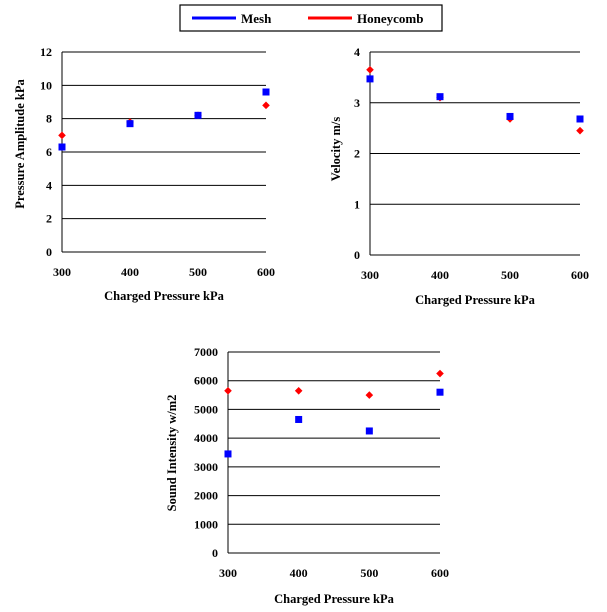 The image size is (607, 612). Describe the element at coordinates (206, 452) in the screenshot. I see `y-tick-labels: 0 1000 2000 3000 4000 5000 6000 7000` at that location.